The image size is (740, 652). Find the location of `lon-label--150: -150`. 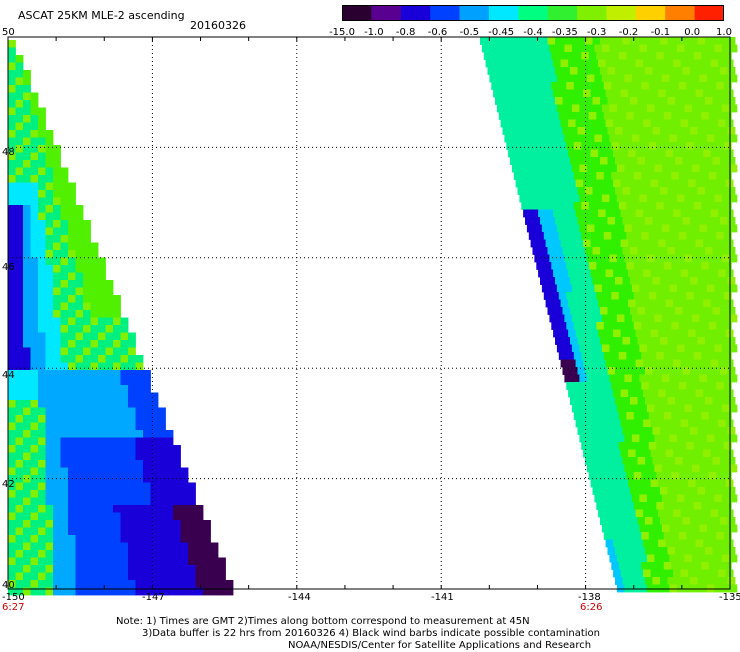

lon-label--150: -150 is located at coordinates (13, 597).